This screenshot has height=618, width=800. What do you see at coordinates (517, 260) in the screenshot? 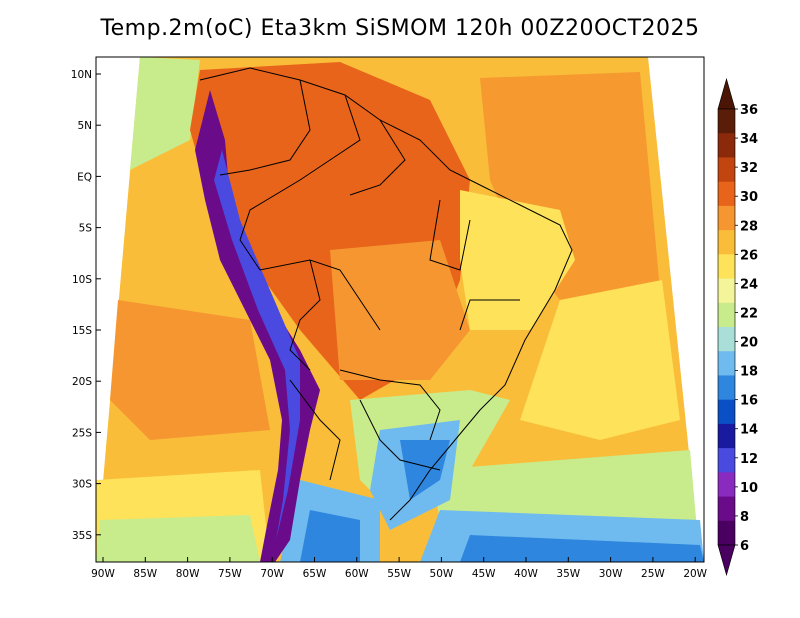
I see `land-northeast` at bounding box center [517, 260].